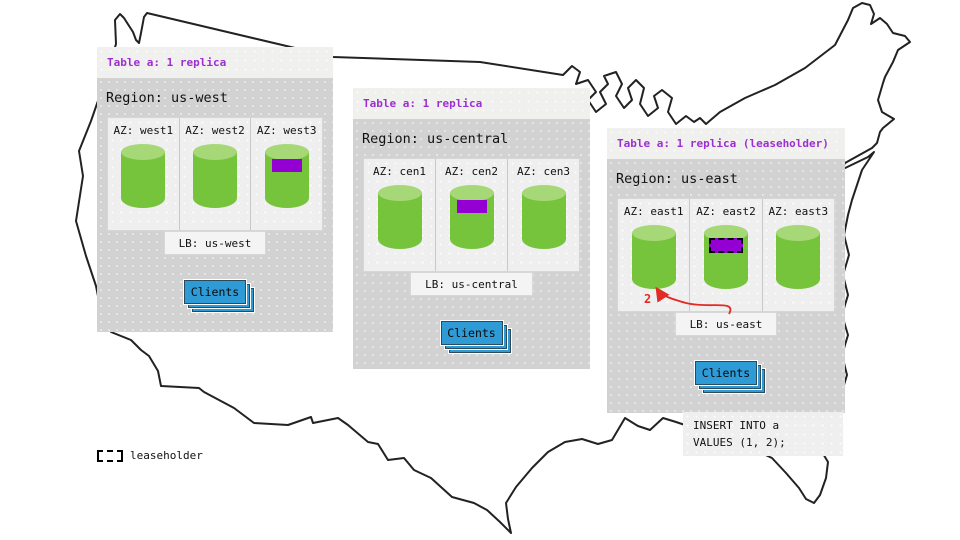 The height and width of the screenshot is (540, 960). I want to click on az-label: AZ: west1, so click(143, 130).